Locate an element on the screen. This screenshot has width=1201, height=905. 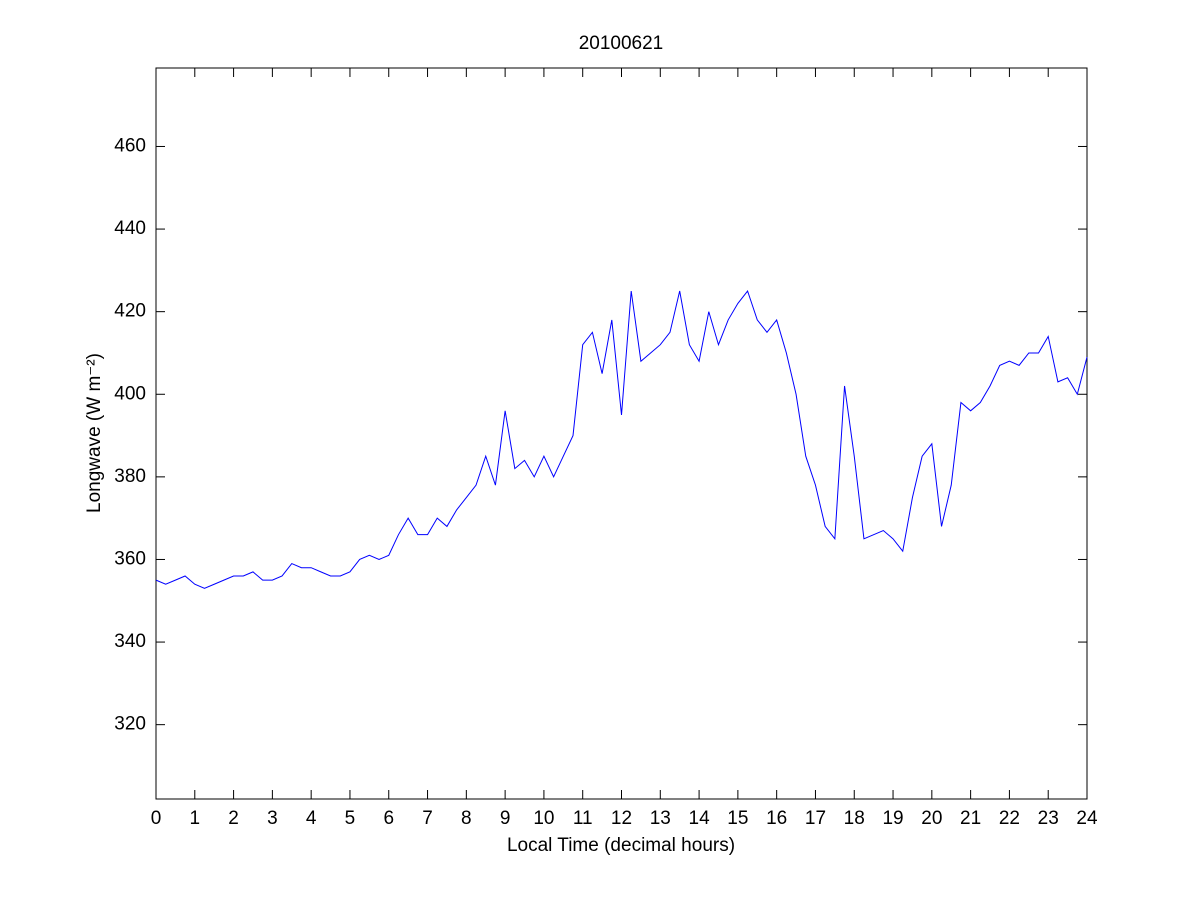
x-tick-label: 4 is located at coordinates (311, 818).